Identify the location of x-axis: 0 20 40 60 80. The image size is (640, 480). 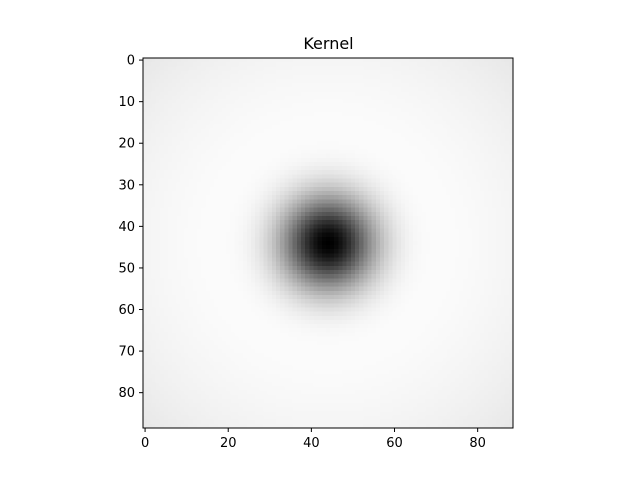
(313, 439).